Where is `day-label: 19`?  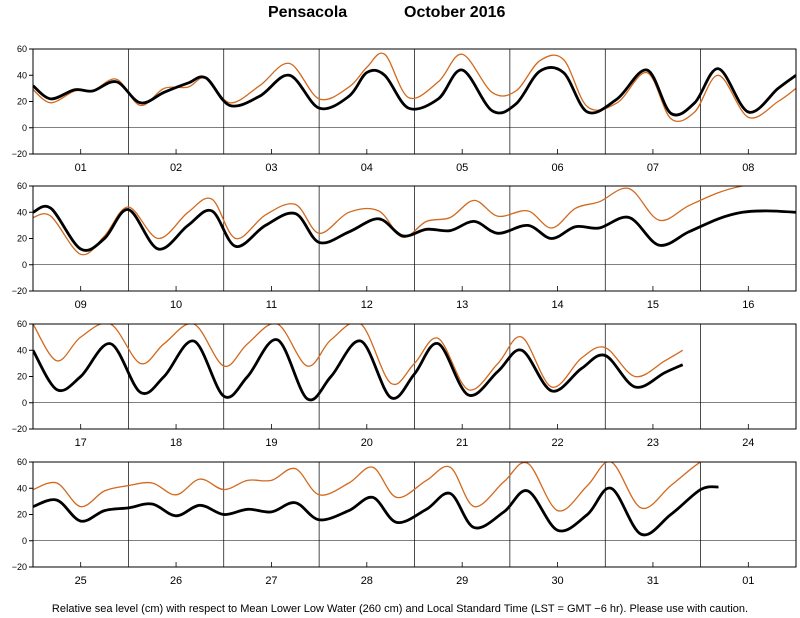
day-label: 19 is located at coordinates (271, 443).